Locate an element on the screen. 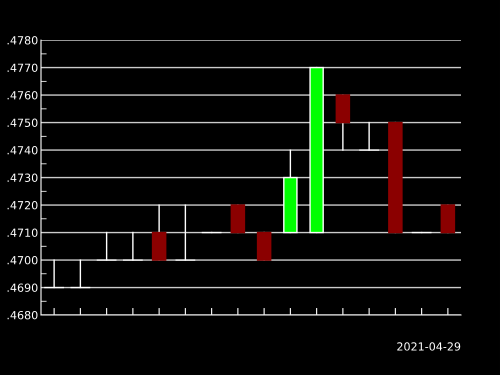 This screenshot has height=375, width=500. x-axis-title: 2021-04-29 is located at coordinates (428, 346).